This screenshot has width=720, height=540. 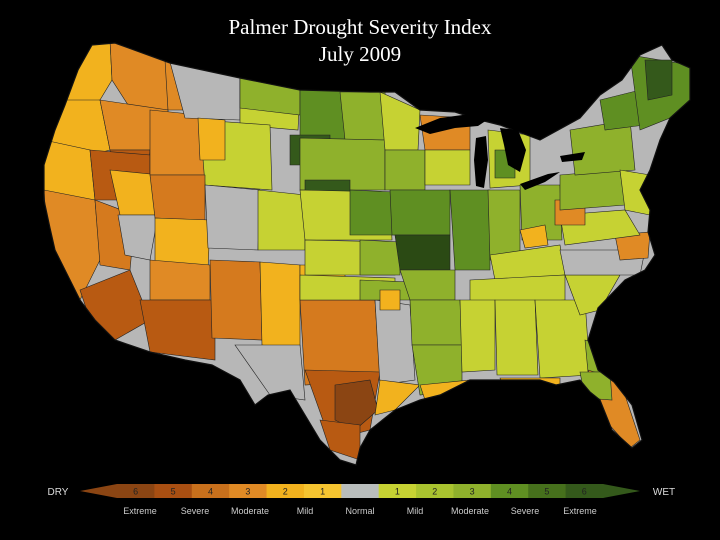 I want to click on legend-category-label-7: Severe, so click(x=525, y=511).